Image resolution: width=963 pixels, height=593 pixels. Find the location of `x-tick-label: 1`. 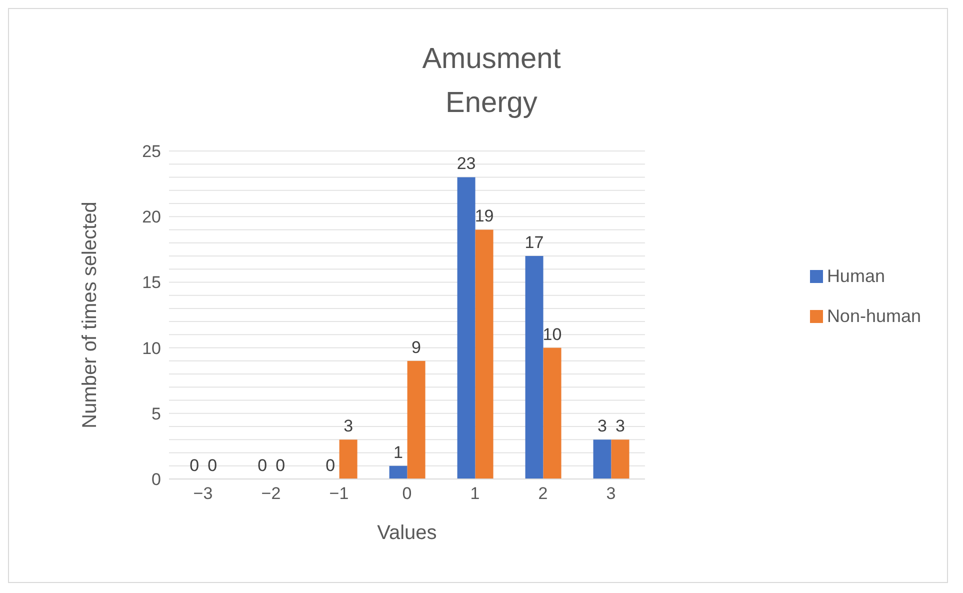

x-tick-label: 1 is located at coordinates (475, 494).